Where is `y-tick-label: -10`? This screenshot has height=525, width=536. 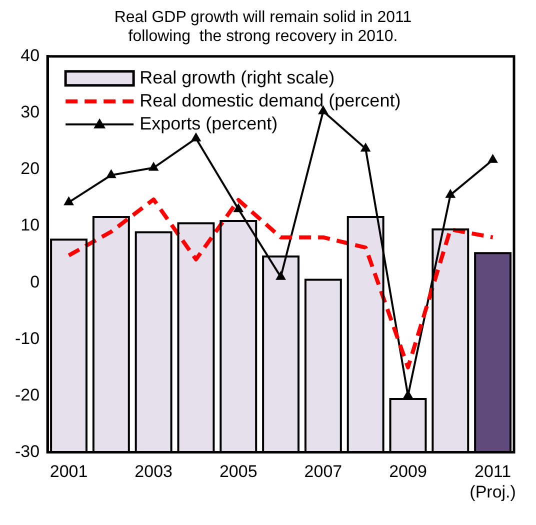 y-tick-label: -10 is located at coordinates (27, 338).